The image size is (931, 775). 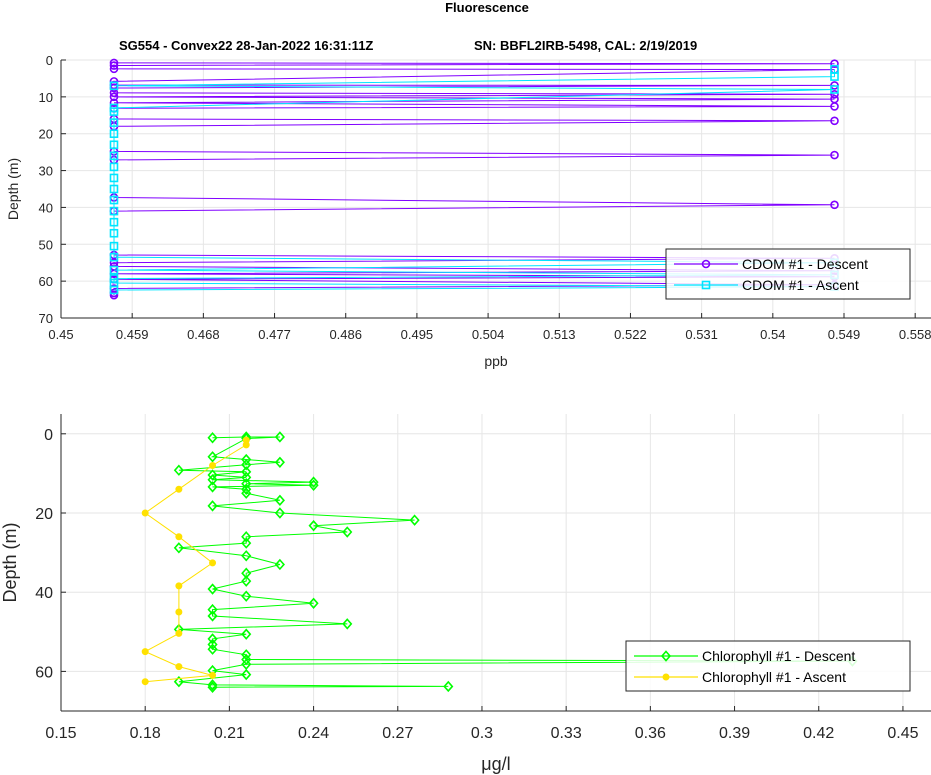 I want to click on y-tick-label: 70, so click(x=46, y=318).